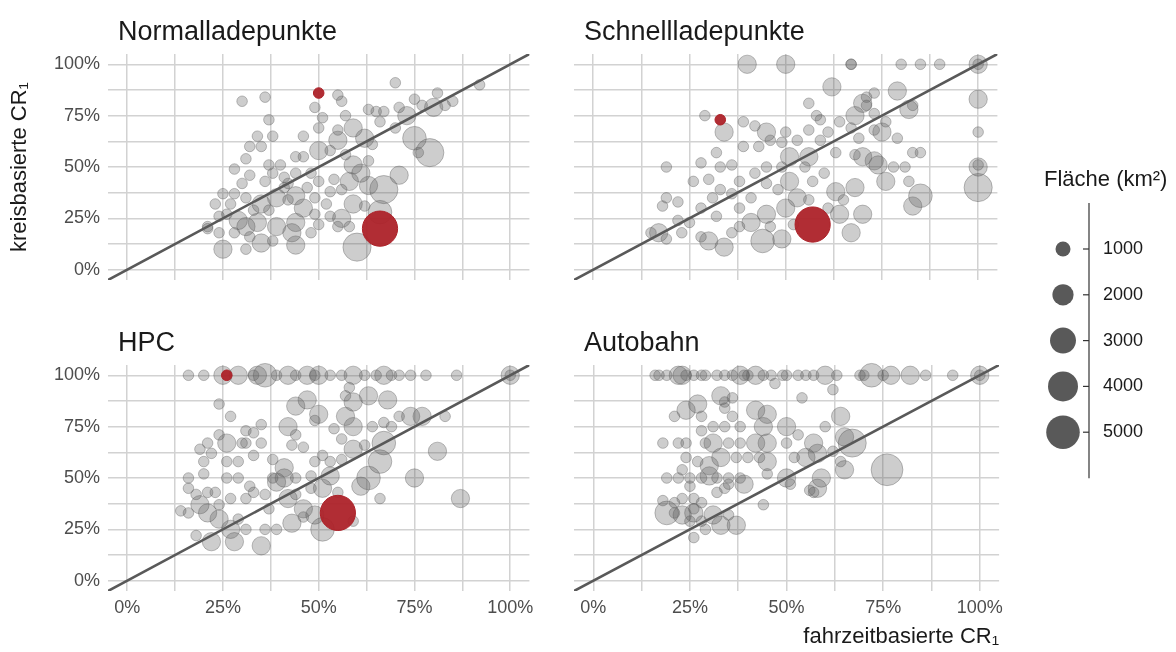  Describe the element at coordinates (1123, 385) in the screenshot. I see `legend-label: 4000` at that location.